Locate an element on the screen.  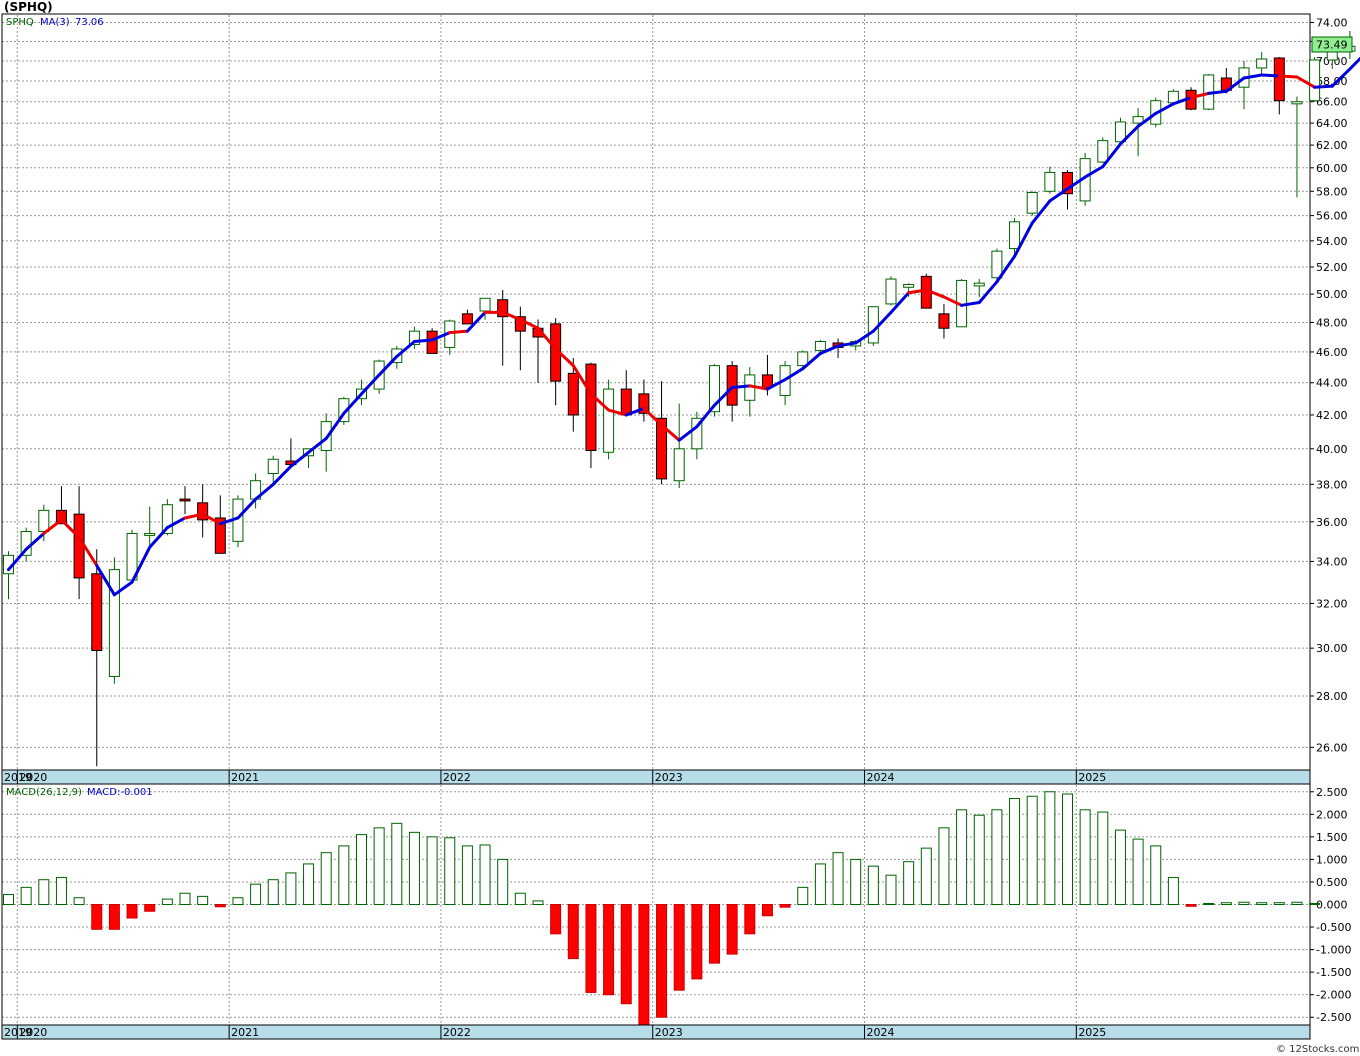
year-label: 2020 is located at coordinates (33, 777).